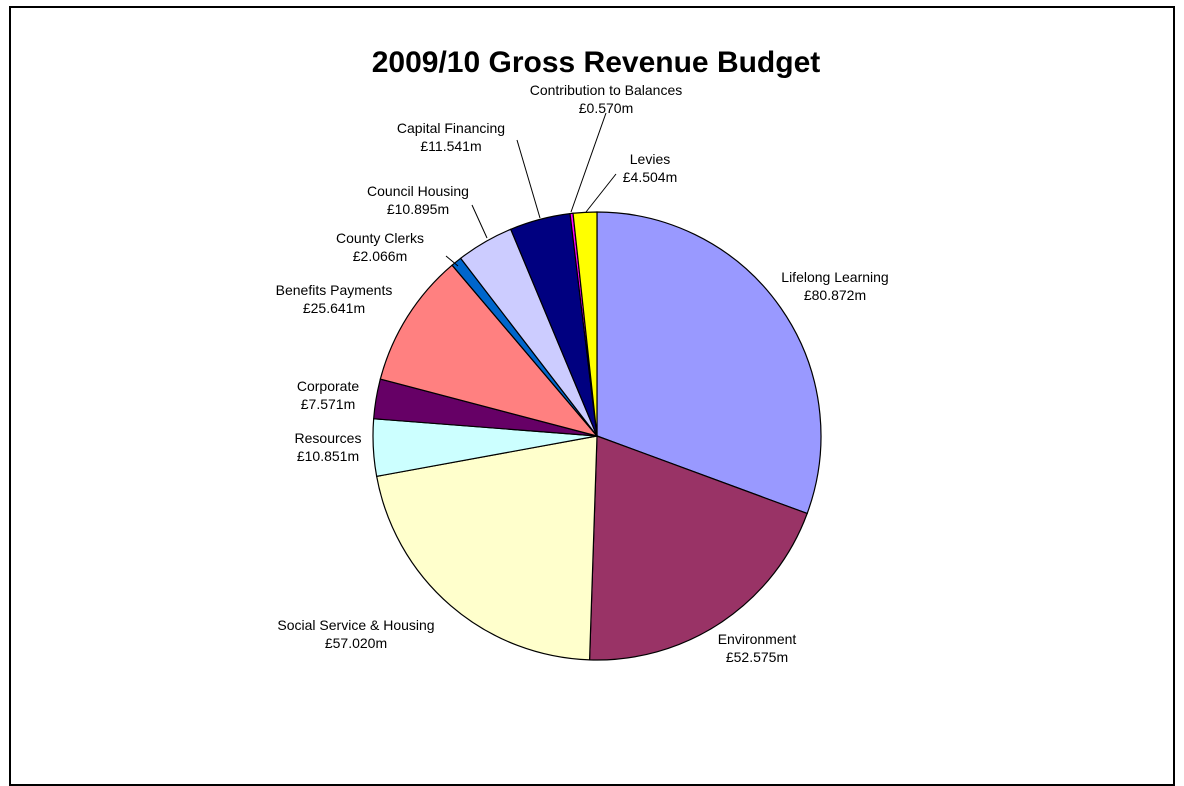  I want to click on pie-slice-social-service-housing, so click(486, 548).